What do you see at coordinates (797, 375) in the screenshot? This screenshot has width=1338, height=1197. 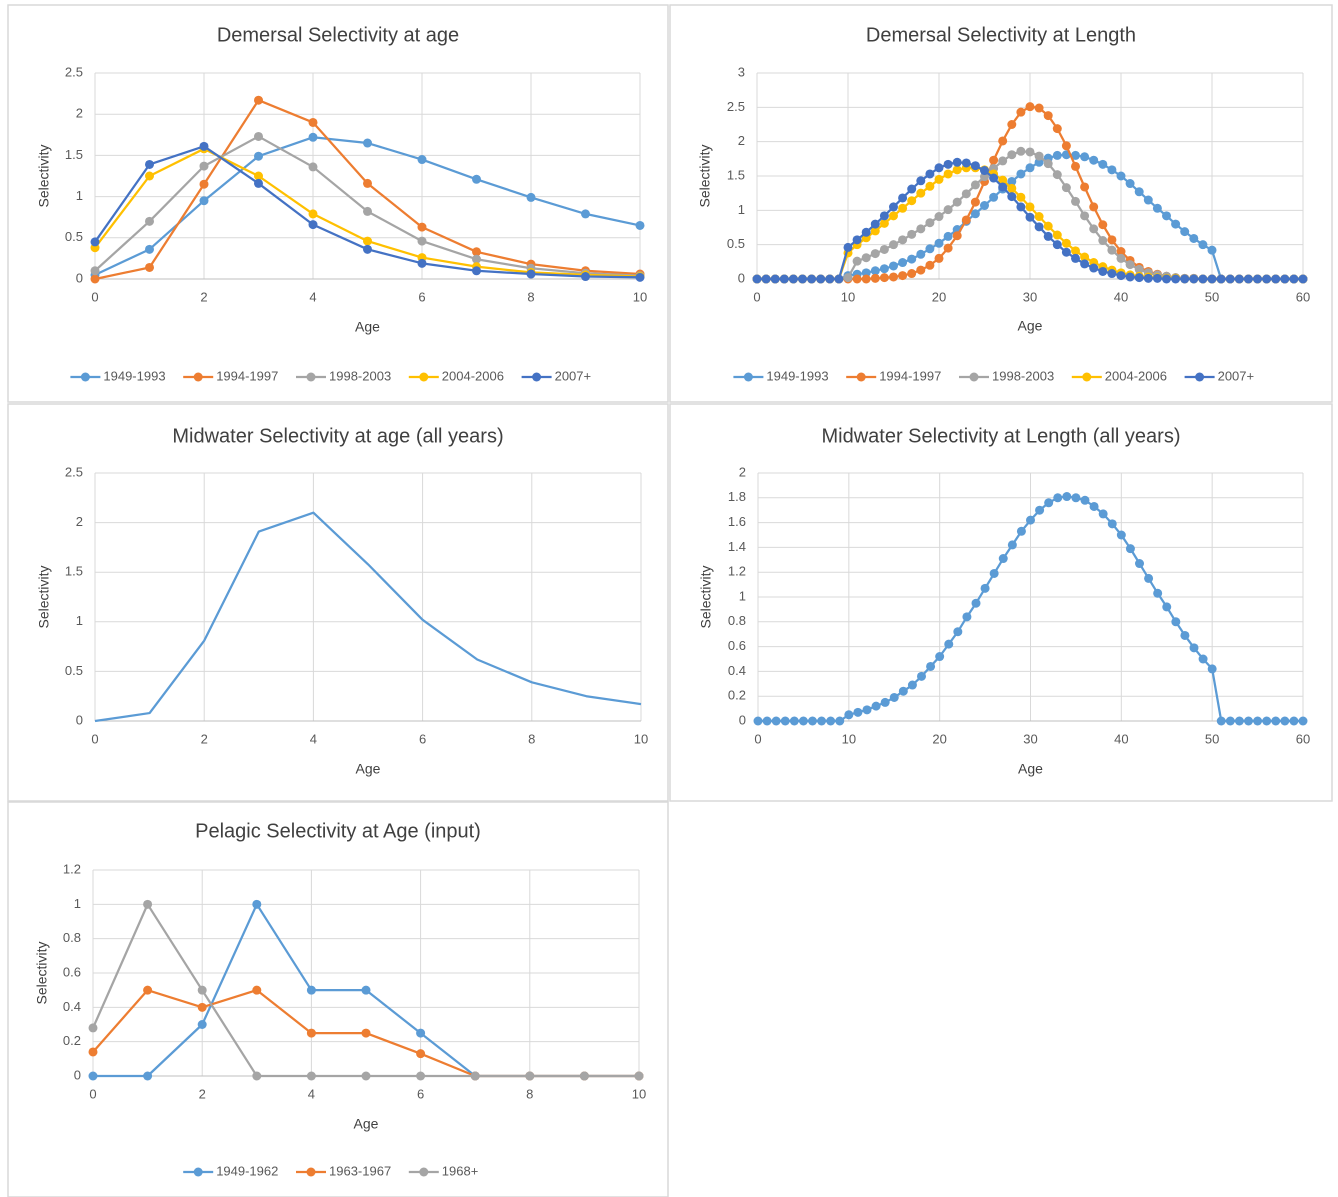 I see `legend-label: 1949-1993` at bounding box center [797, 375].